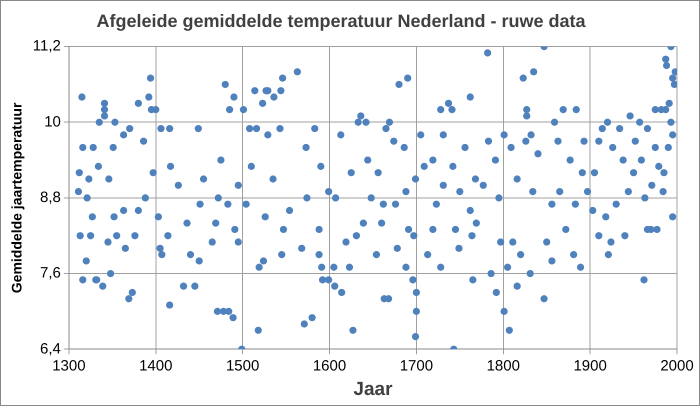 Image resolution: width=700 pixels, height=406 pixels. Describe the element at coordinates (677, 365) in the screenshot. I see `x-tick-label: 2000` at that location.